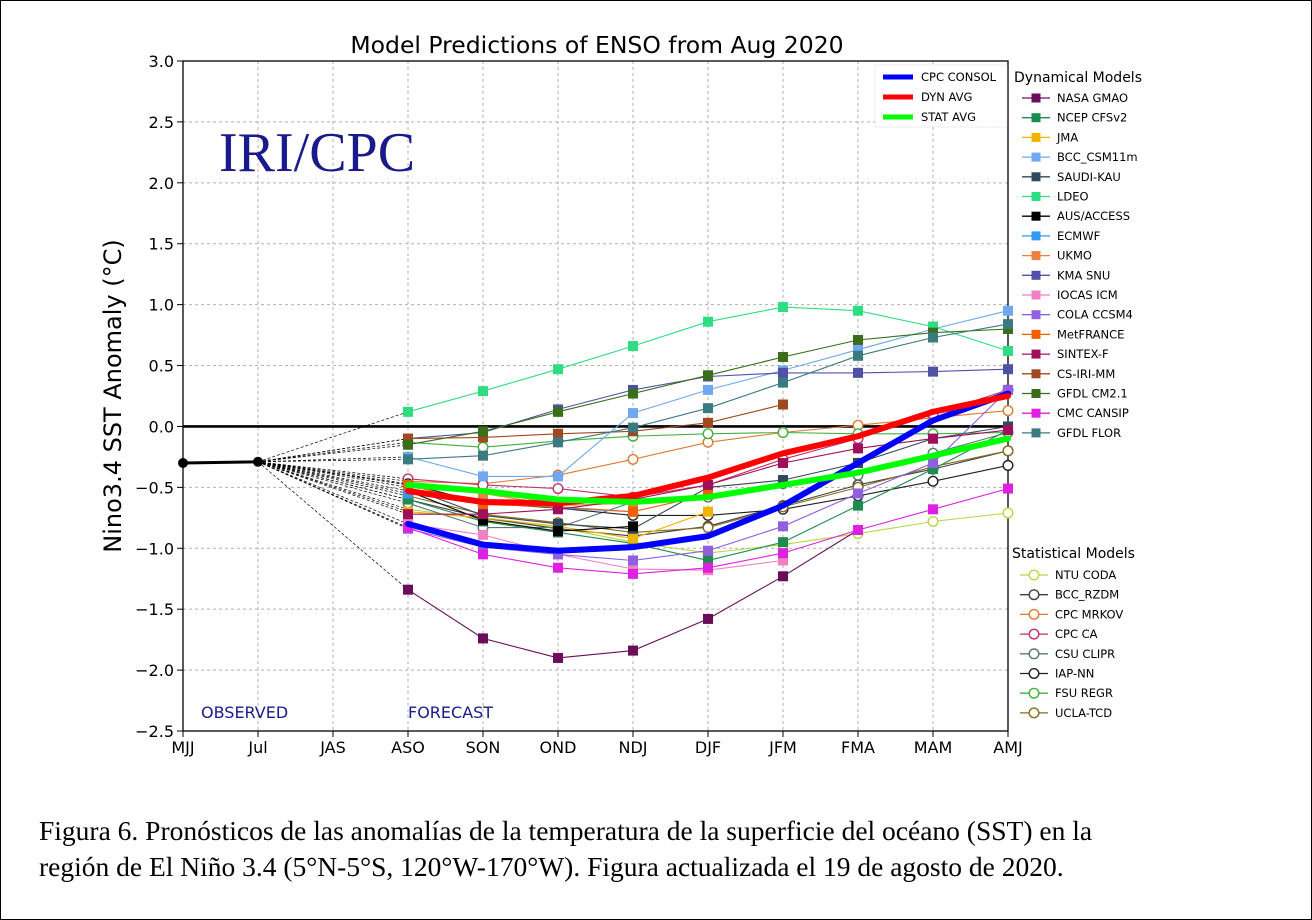  Describe the element at coordinates (1095, 315) in the screenshot. I see `legend-item-label: COLA CCSM4` at that location.